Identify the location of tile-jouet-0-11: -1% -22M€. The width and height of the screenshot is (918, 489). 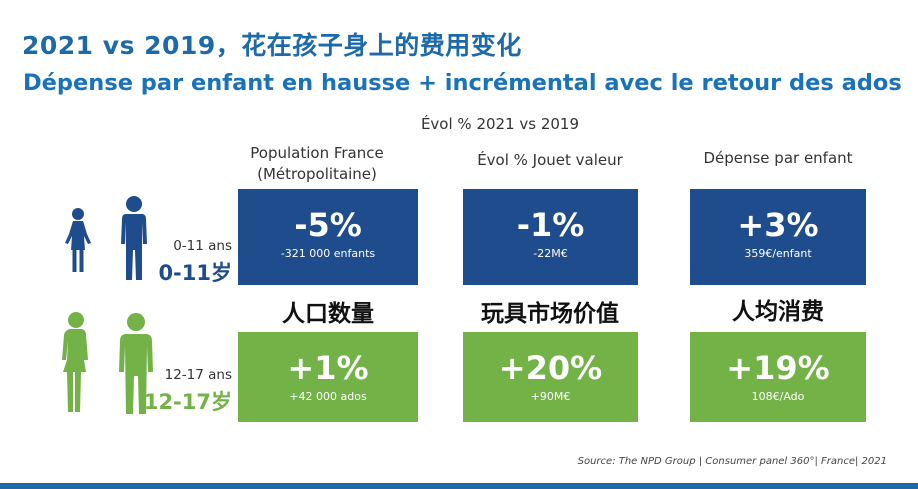
(550, 237).